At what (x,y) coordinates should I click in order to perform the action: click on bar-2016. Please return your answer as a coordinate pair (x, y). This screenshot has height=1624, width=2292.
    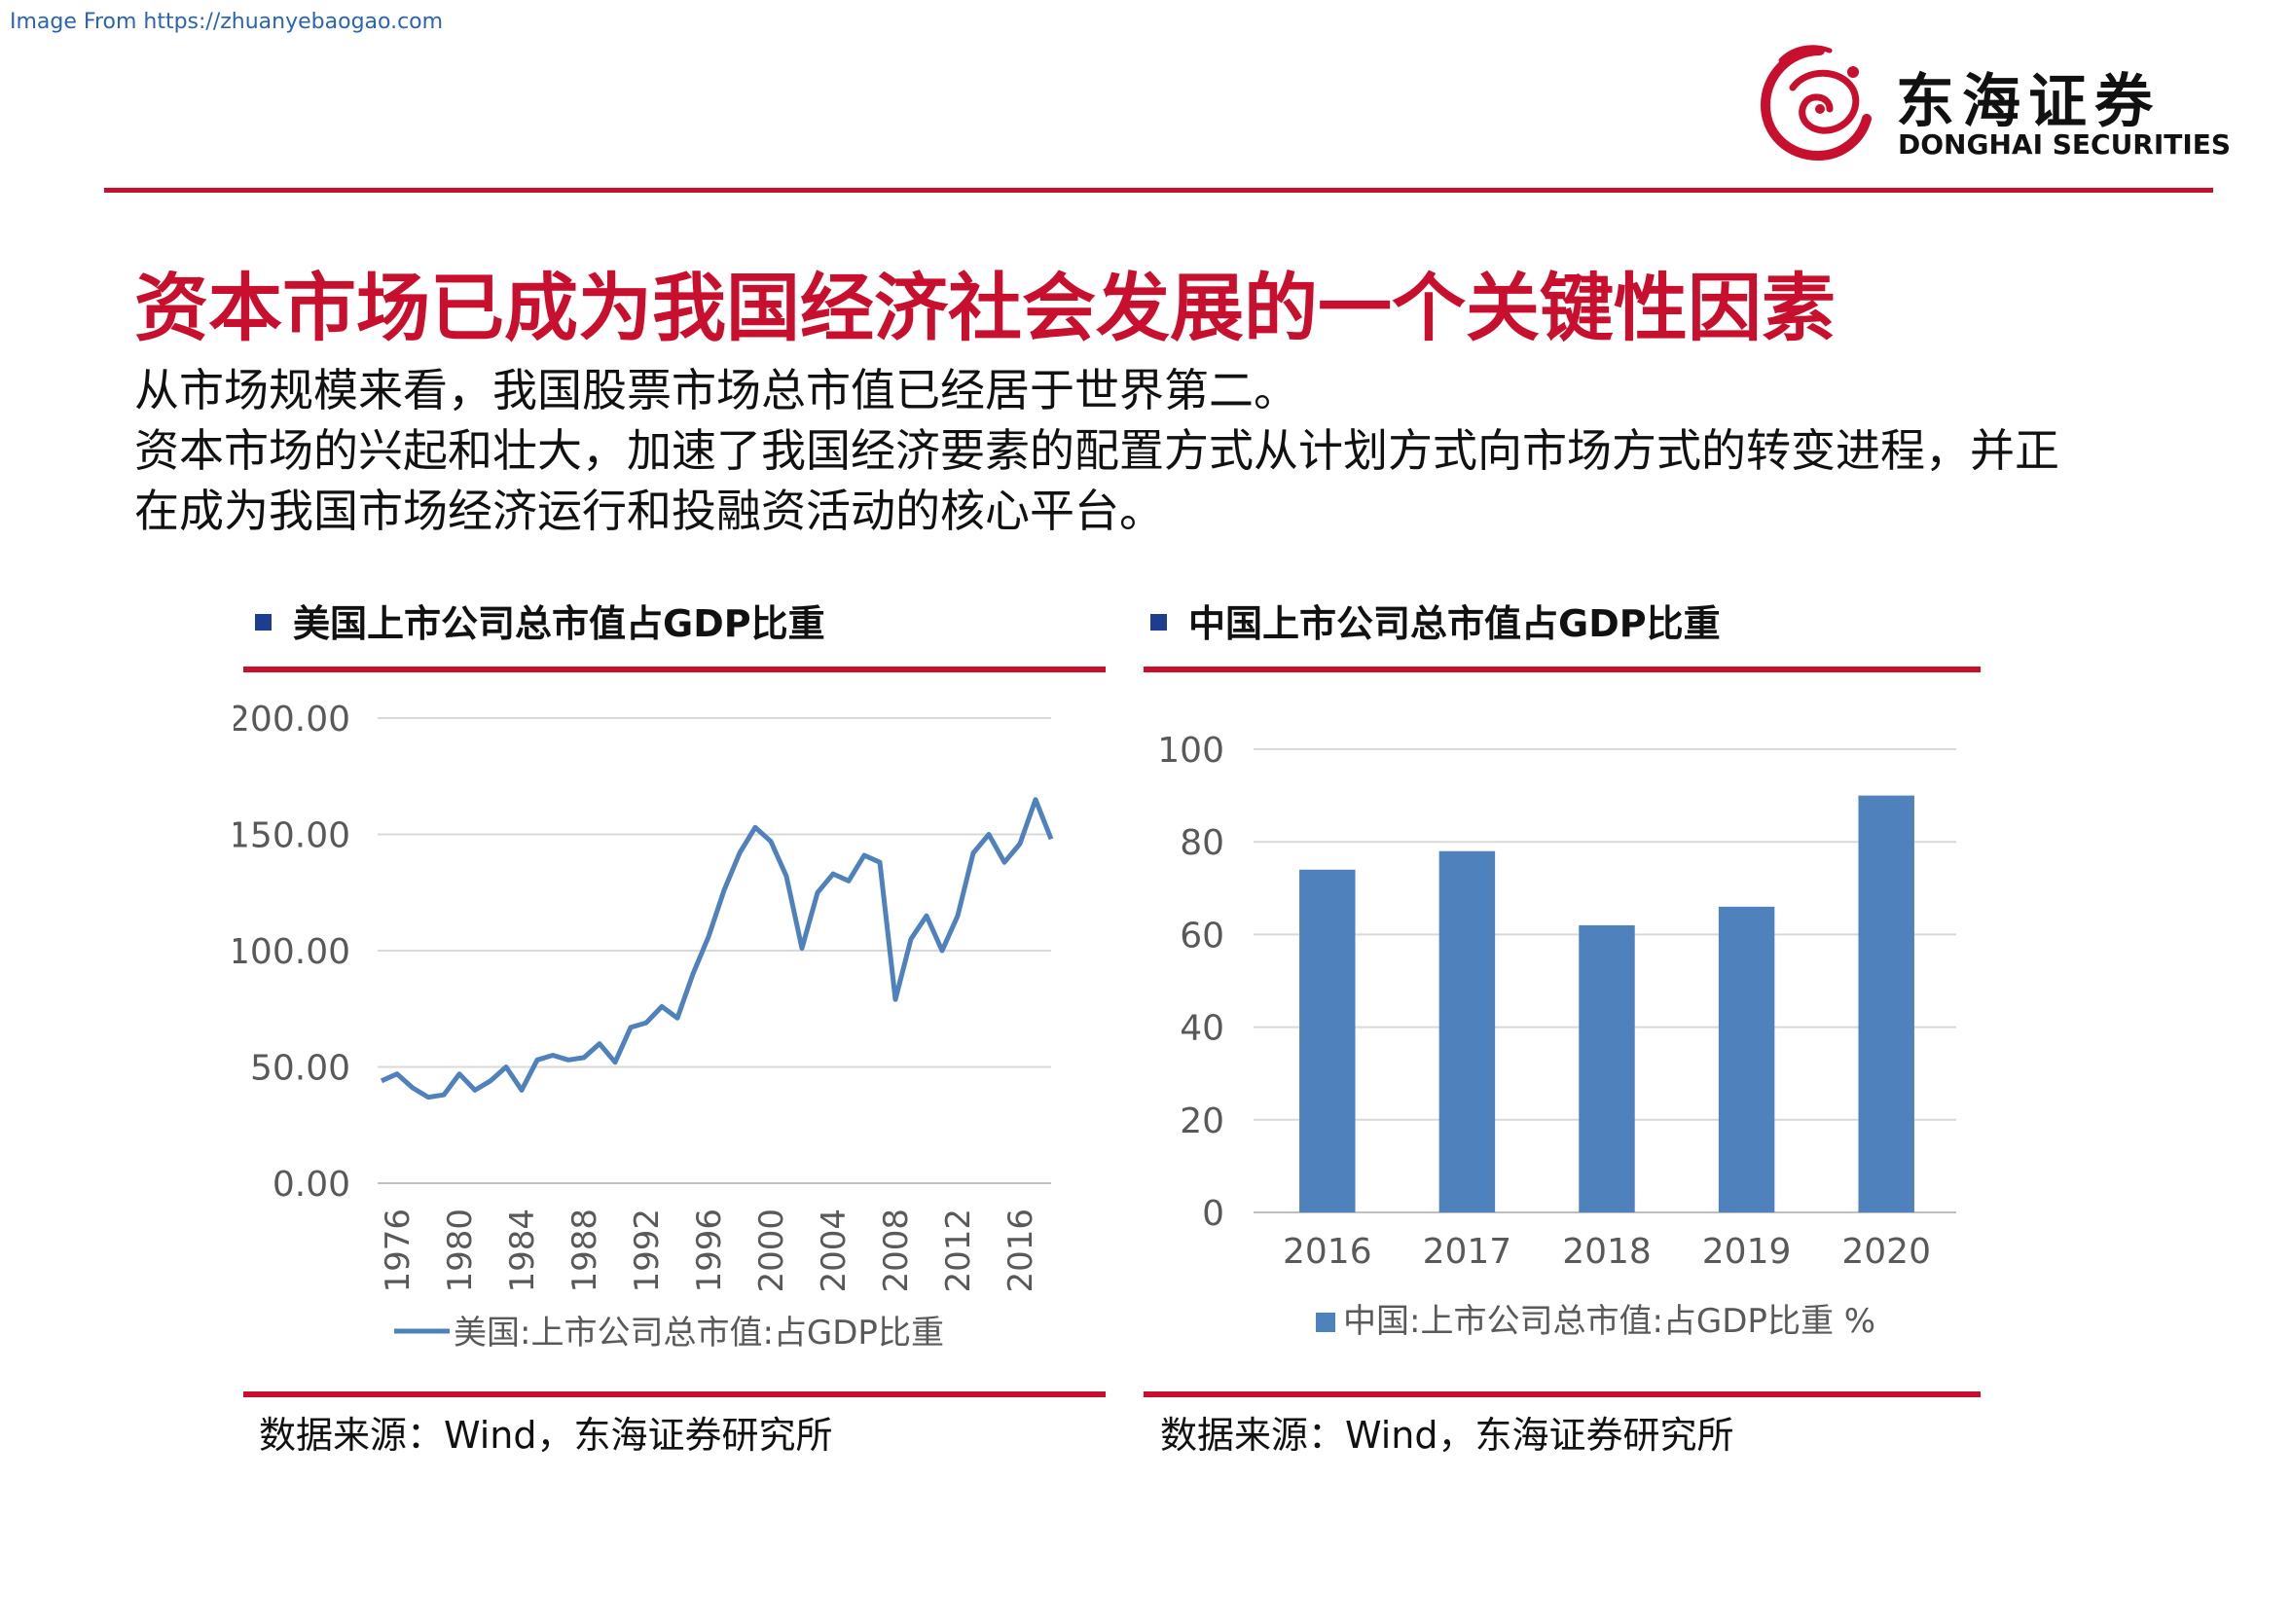
    Looking at the image, I should click on (1327, 1040).